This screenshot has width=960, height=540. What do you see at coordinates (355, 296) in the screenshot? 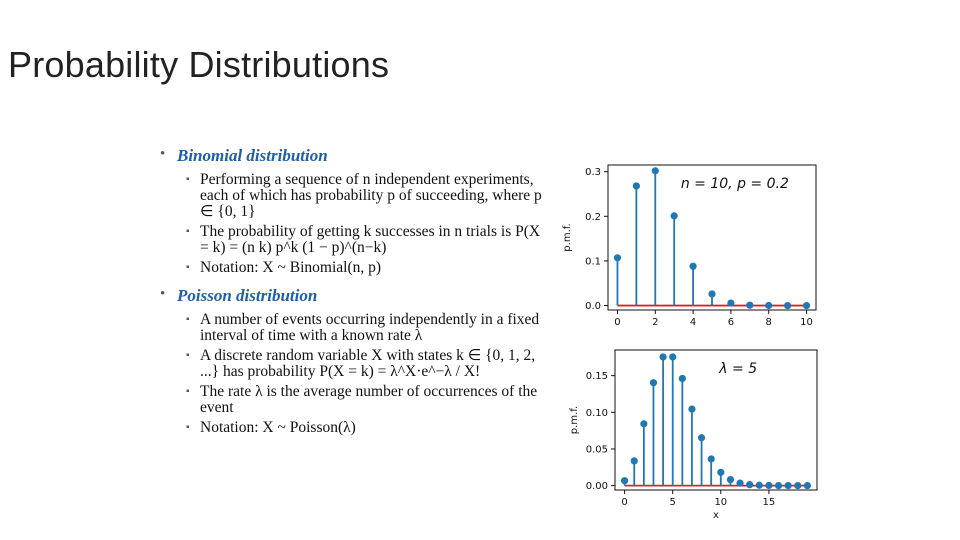
I see `section-poisson: • Poisson distribution` at bounding box center [355, 296].